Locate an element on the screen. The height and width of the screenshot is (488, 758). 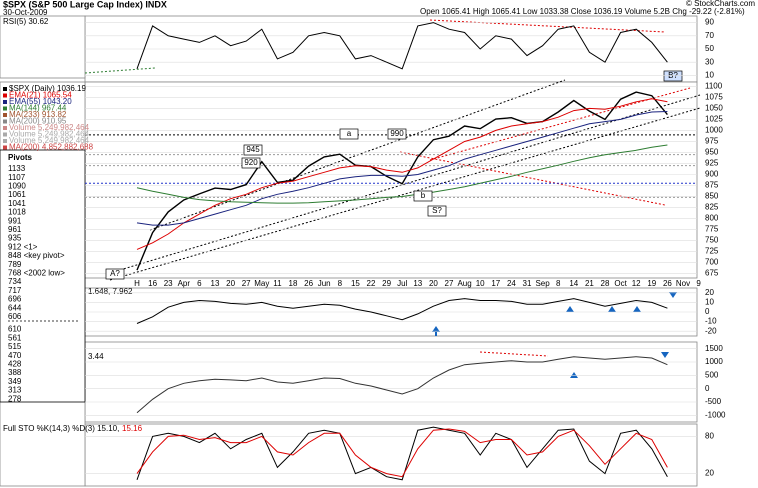
pivot: 734 is located at coordinates (15, 281).